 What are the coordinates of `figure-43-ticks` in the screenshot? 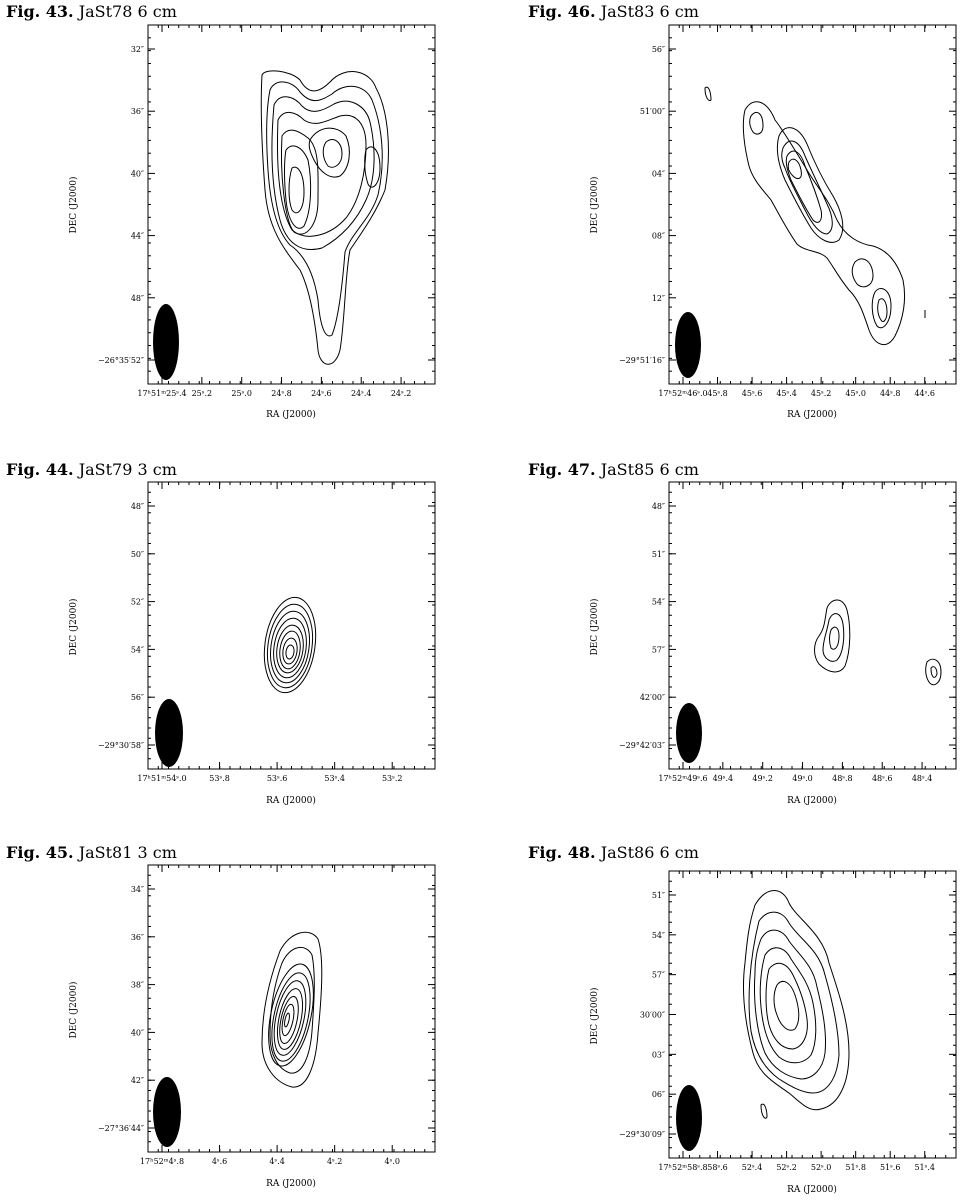 It's located at (291, 204).